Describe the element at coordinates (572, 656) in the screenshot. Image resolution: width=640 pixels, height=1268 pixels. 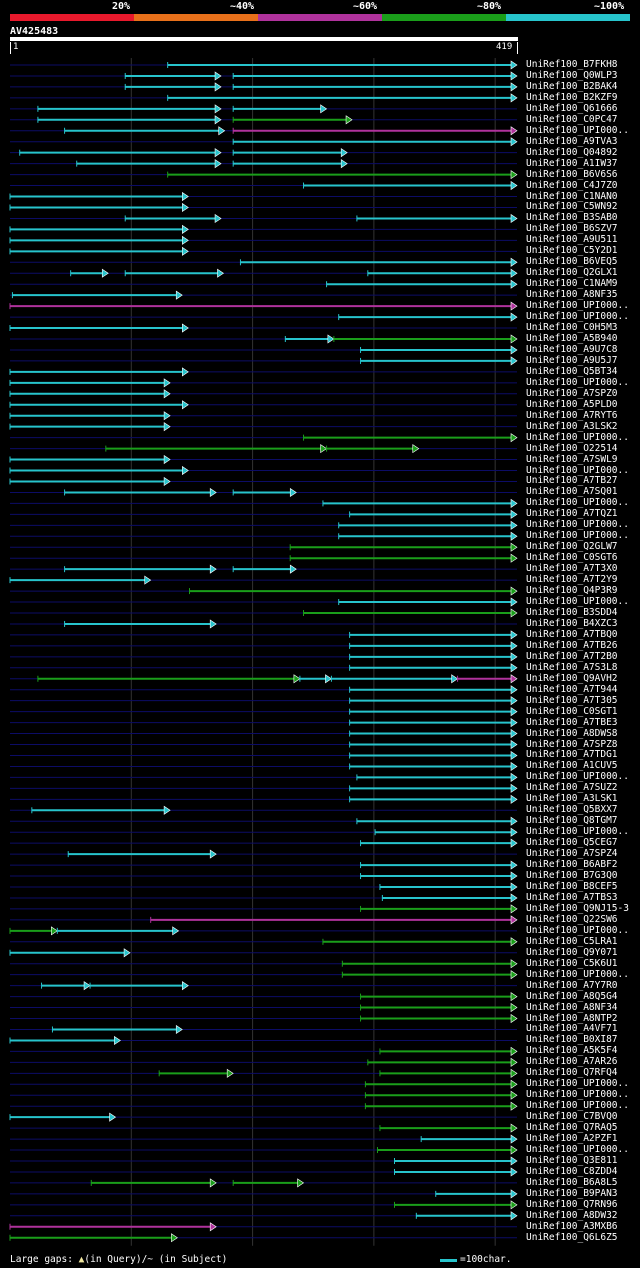
I see `hit-label: UniRef100_A7T2B0` at that location.